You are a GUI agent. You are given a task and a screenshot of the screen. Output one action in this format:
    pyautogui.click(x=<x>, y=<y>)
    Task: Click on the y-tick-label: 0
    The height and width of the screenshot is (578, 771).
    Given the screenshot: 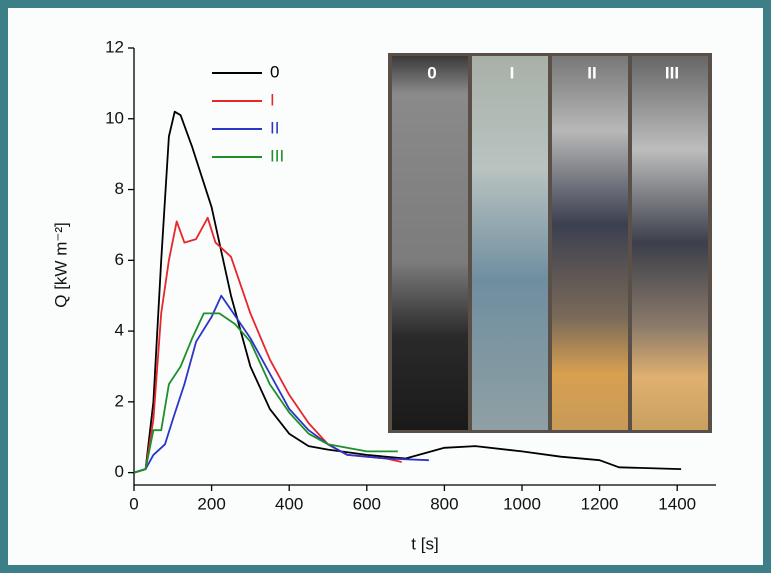 What is the action you would take?
    pyautogui.click(x=119, y=471)
    